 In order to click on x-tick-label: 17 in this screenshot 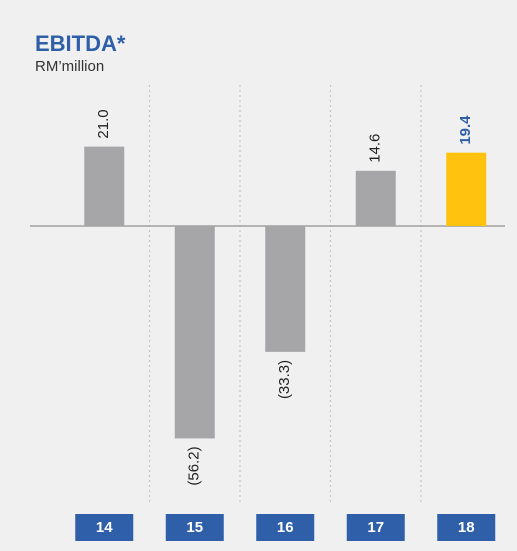, I will do `click(375, 527)`.